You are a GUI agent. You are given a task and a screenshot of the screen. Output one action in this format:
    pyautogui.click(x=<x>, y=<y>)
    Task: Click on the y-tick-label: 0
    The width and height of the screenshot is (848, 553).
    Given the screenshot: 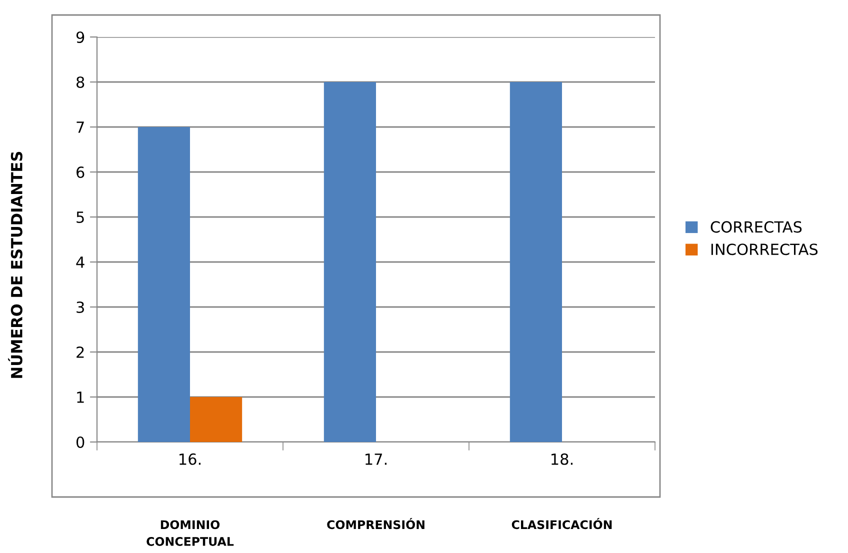 What is the action you would take?
    pyautogui.click(x=80, y=442)
    